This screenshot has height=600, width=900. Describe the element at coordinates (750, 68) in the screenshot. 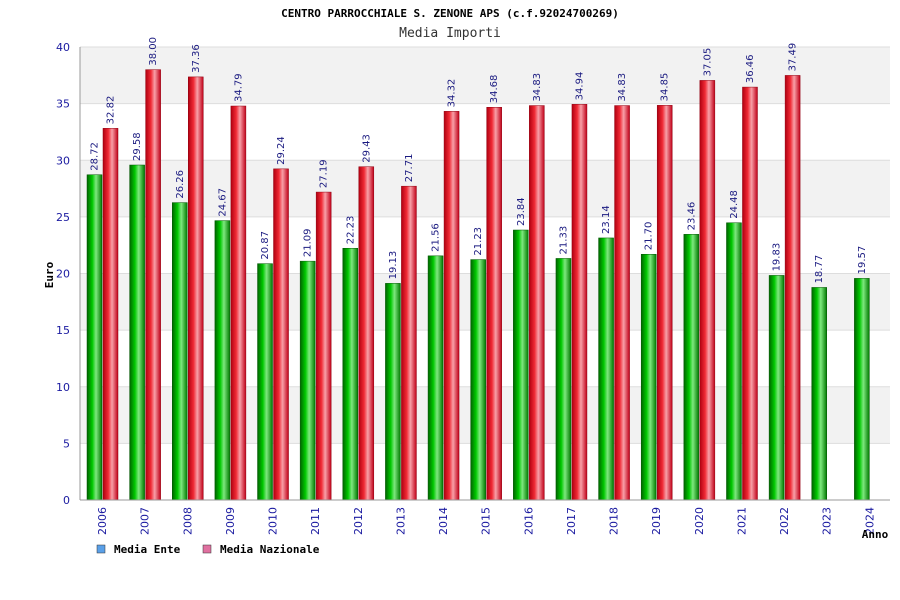

I see `data-label: 36.46` at that location.